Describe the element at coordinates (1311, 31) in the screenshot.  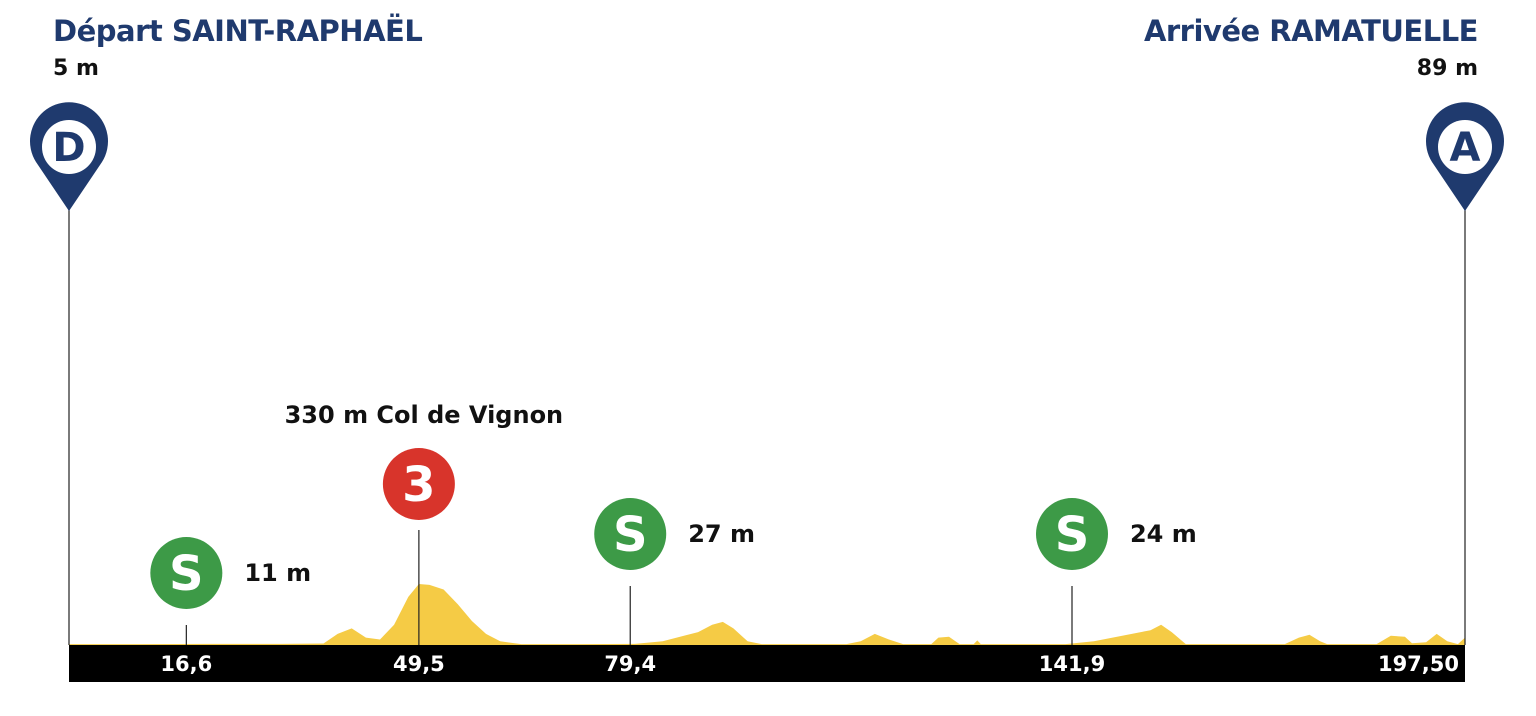
I see `finish-town-label: Arrivée RAMATUELLE` at that location.